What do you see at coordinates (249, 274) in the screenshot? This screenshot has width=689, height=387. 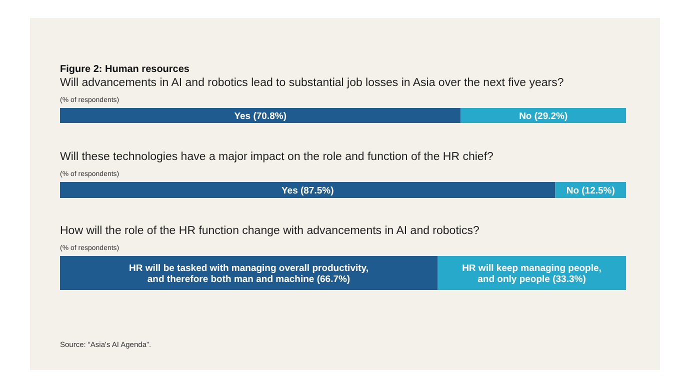 I see `data-label: HR will be tasked with managing overall productivity, and therefore both man and machine (66.7%)` at bounding box center [249, 274].